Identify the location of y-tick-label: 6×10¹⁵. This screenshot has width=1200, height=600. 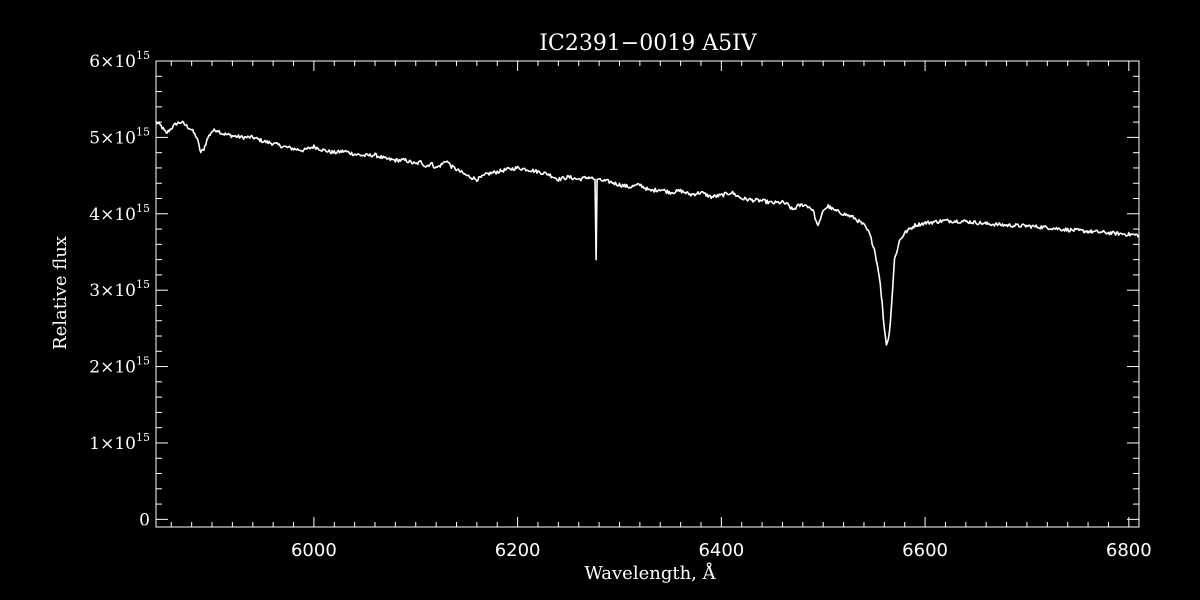
(119, 60).